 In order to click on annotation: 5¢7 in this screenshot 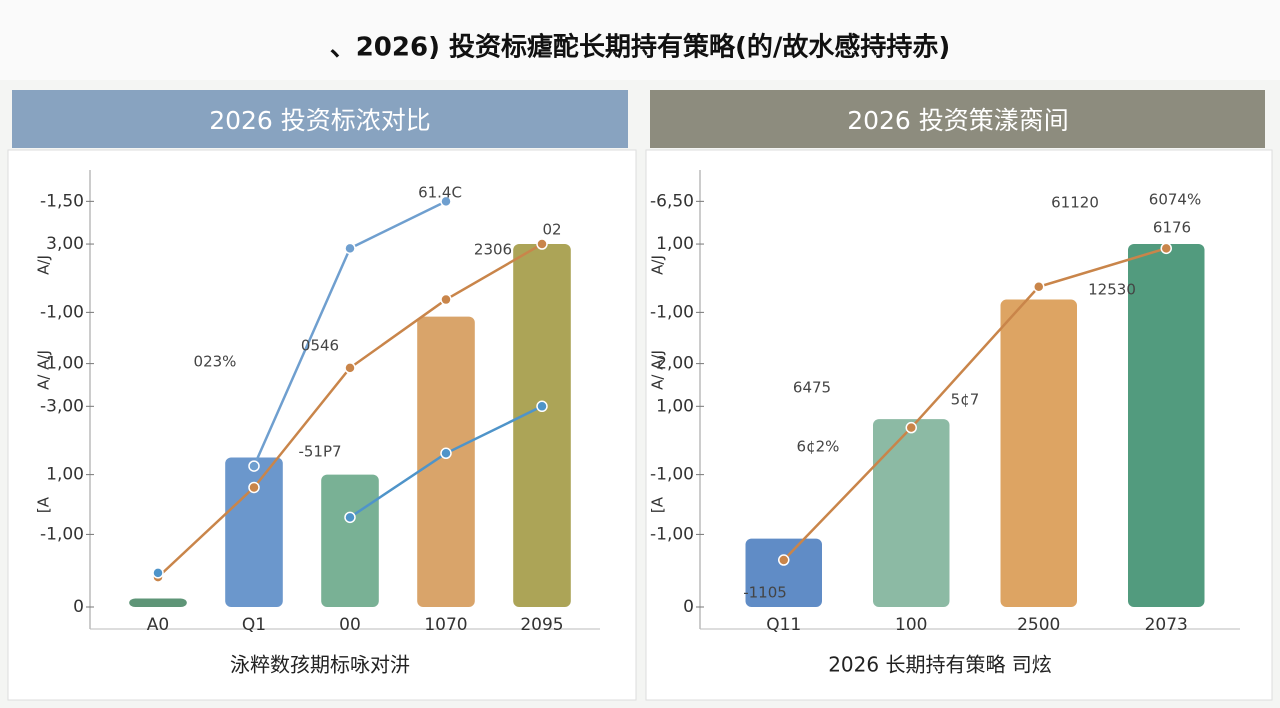, I will do `click(965, 400)`.